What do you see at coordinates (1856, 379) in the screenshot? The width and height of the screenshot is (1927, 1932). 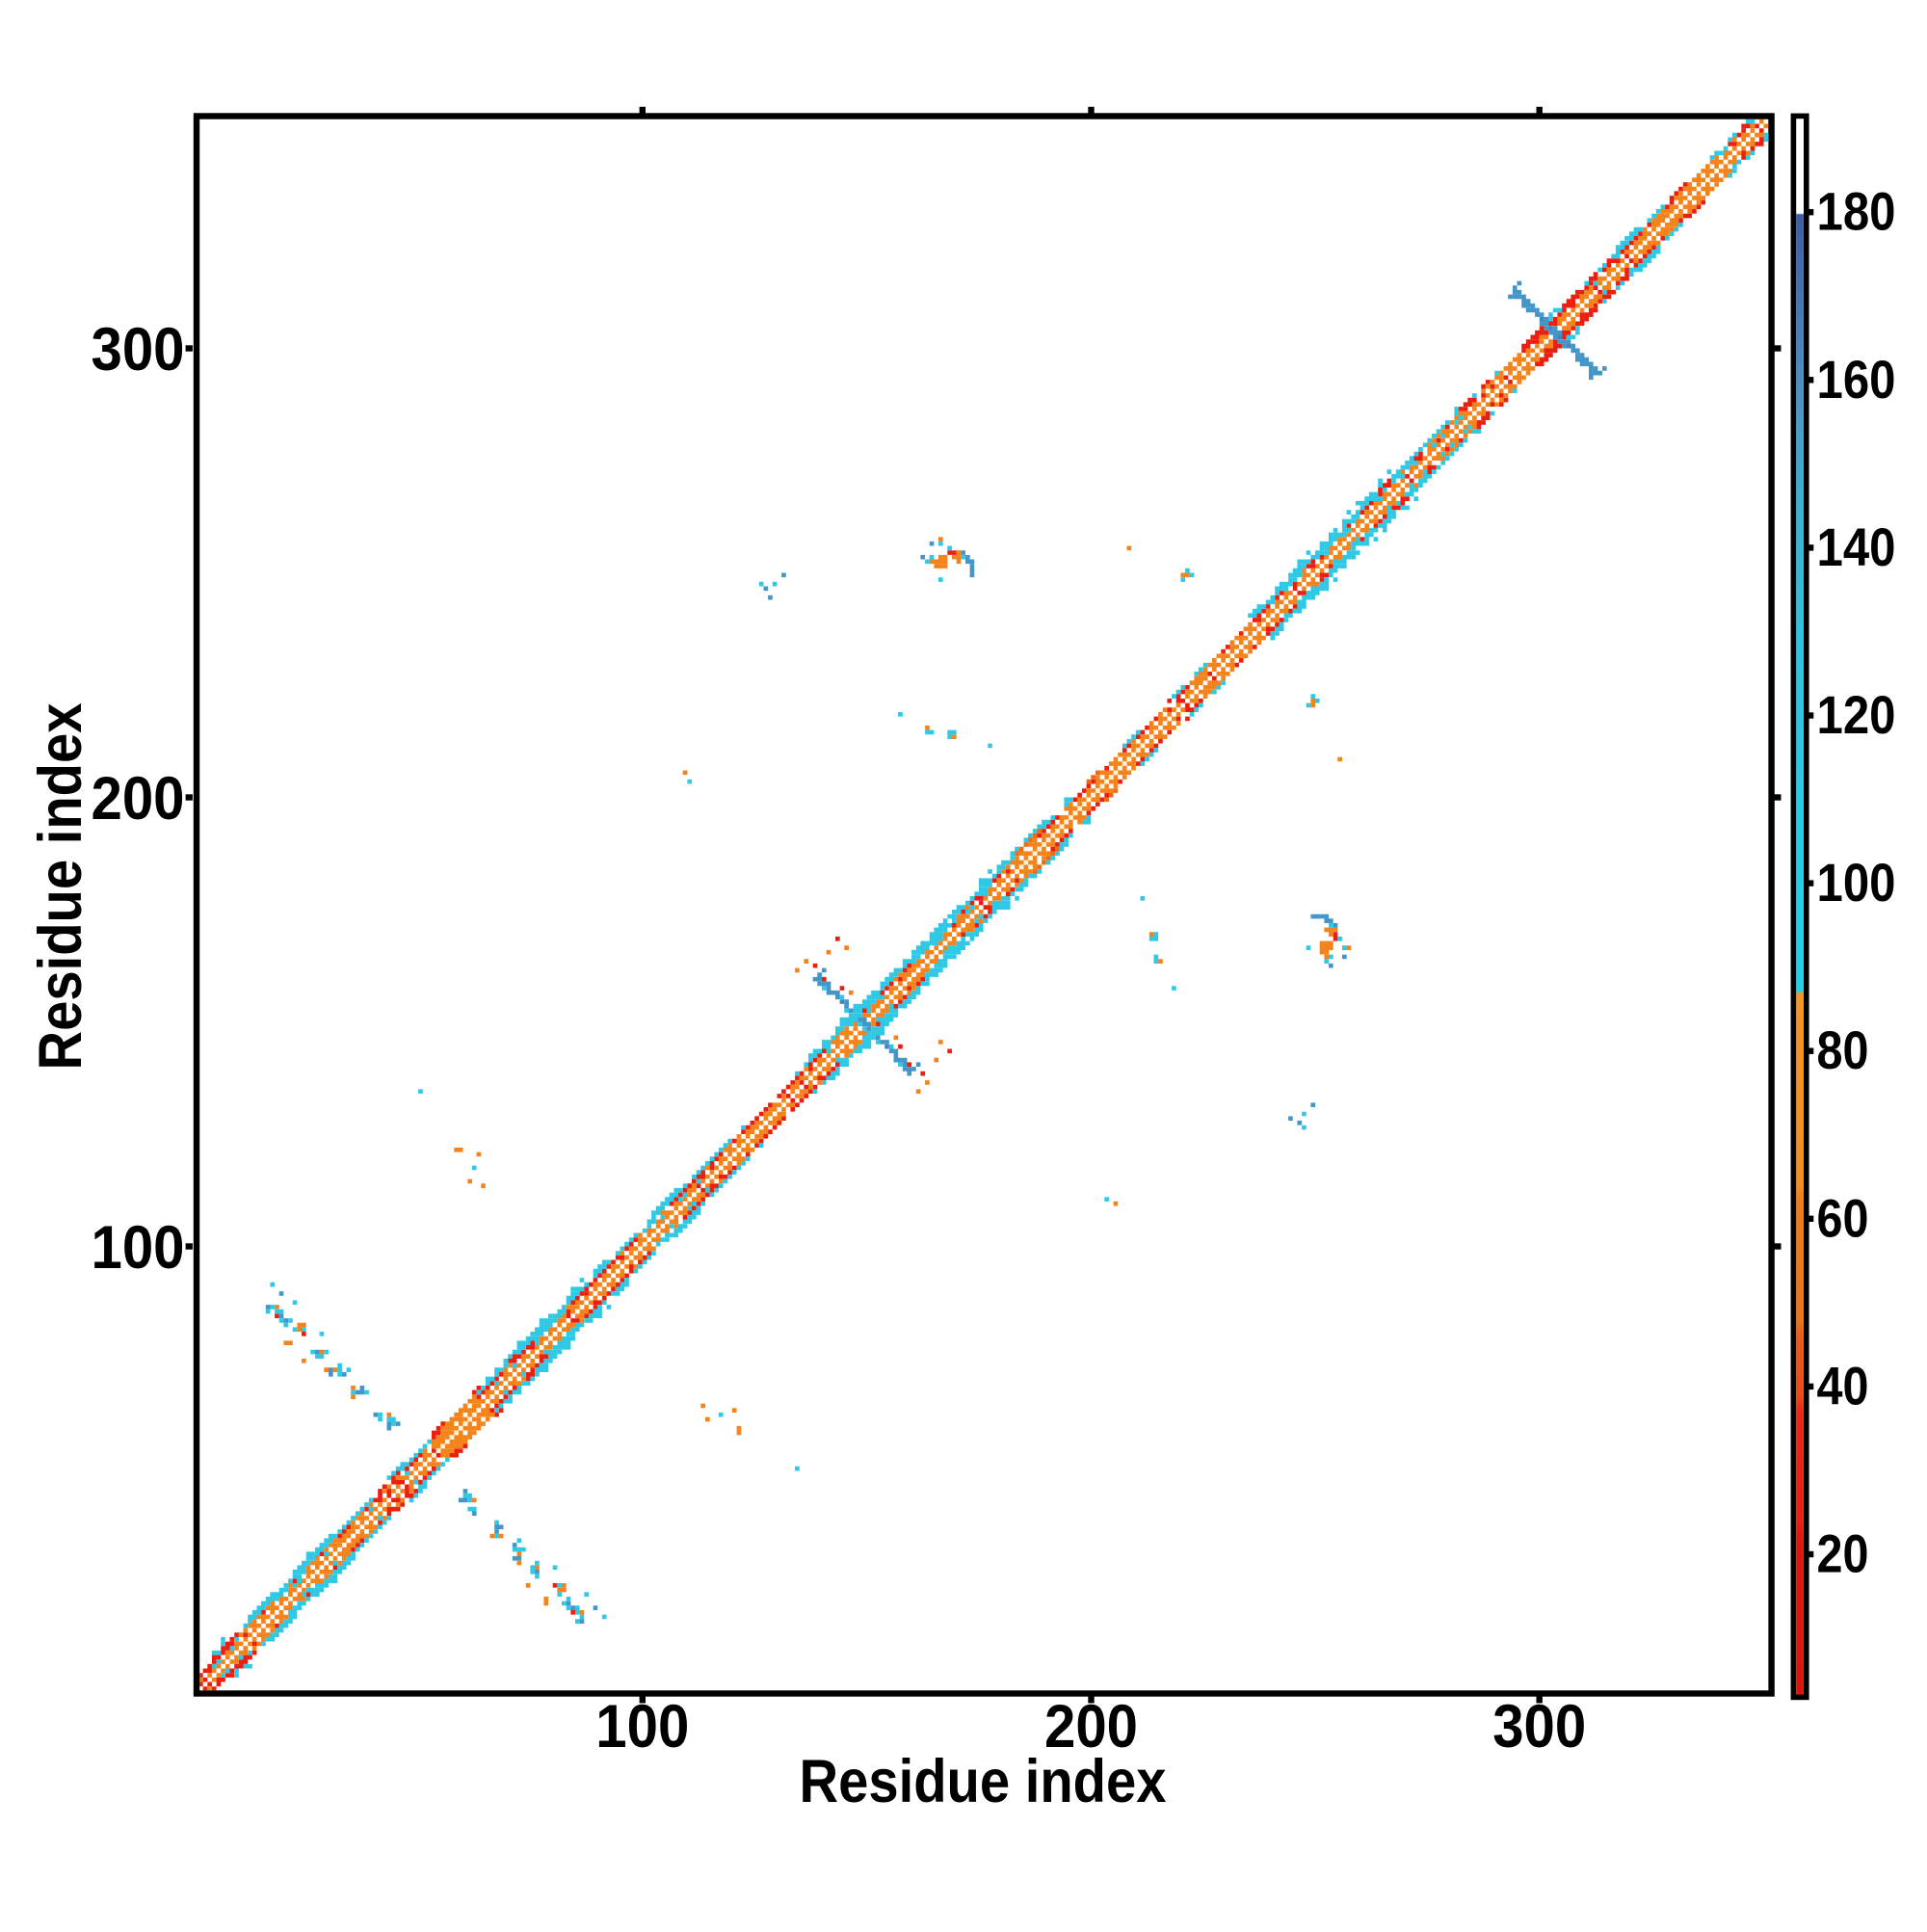 I see `svg-text: 160` at bounding box center [1856, 379].